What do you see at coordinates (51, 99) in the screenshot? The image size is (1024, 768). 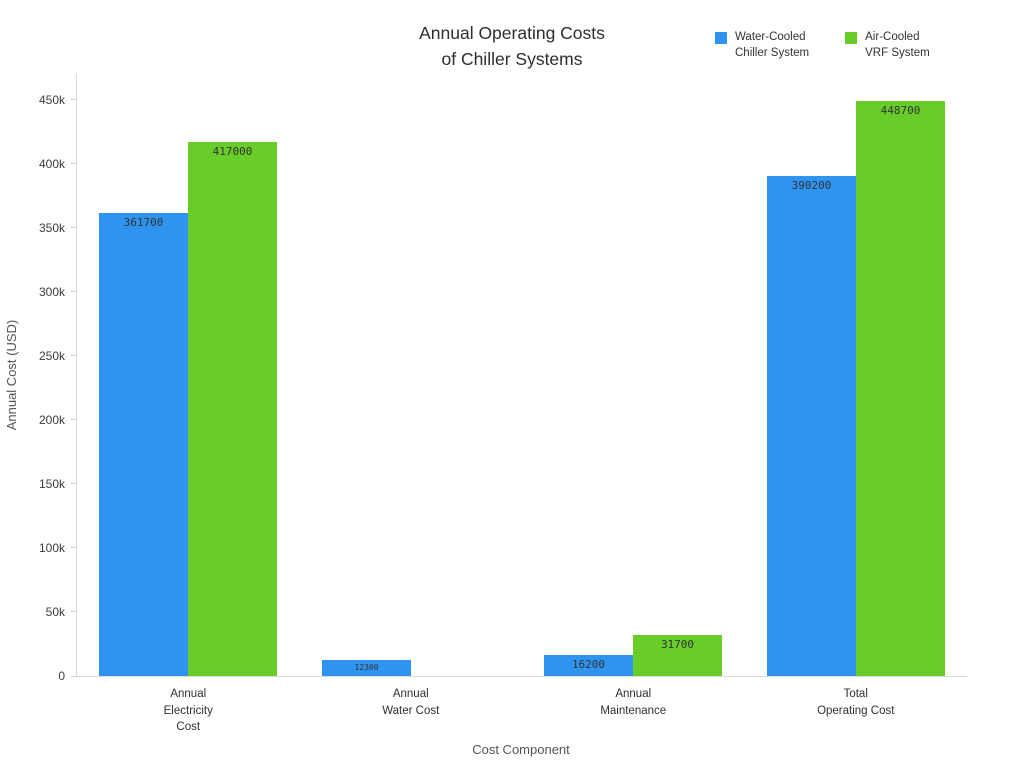 I see `y-tick-label: 450k` at bounding box center [51, 99].